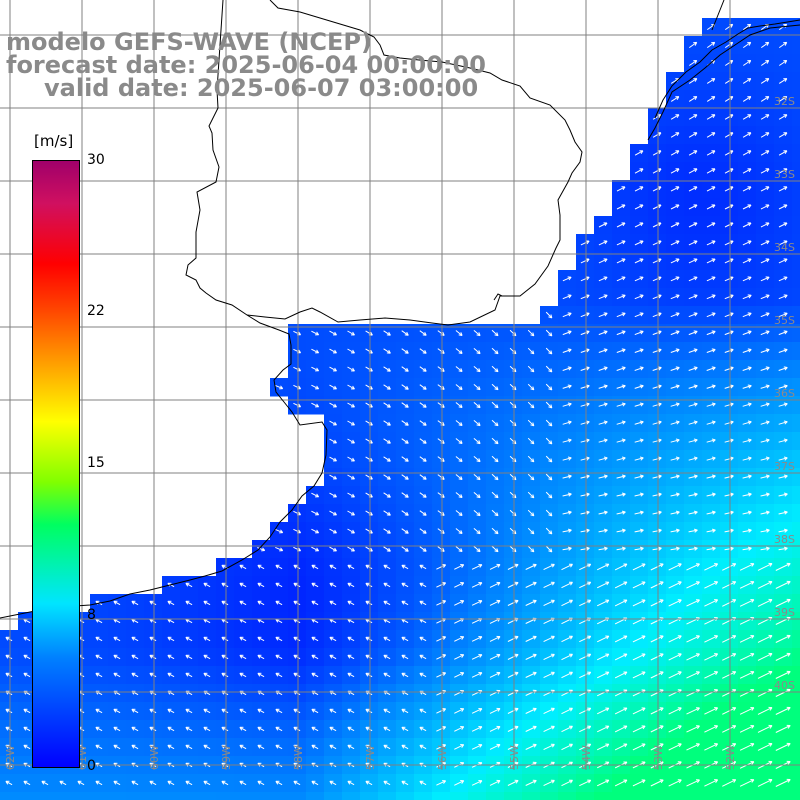 Image resolution: width=800 pixels, height=800 pixels. I want to click on lon-label: 58W, so click(298, 757).